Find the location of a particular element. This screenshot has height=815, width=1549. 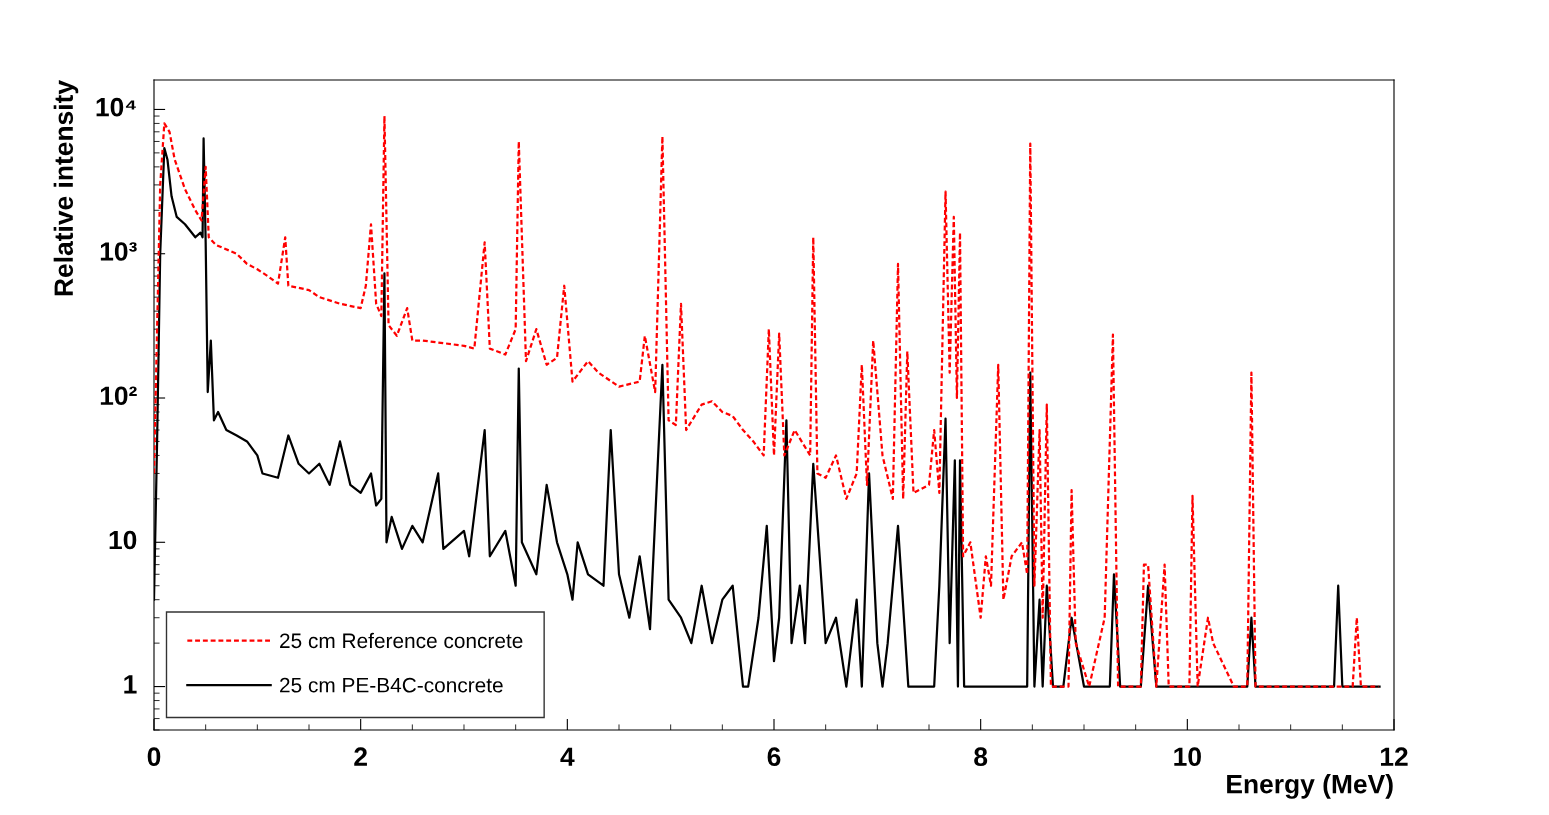

x-tick-label: 10 is located at coordinates (1187, 757).